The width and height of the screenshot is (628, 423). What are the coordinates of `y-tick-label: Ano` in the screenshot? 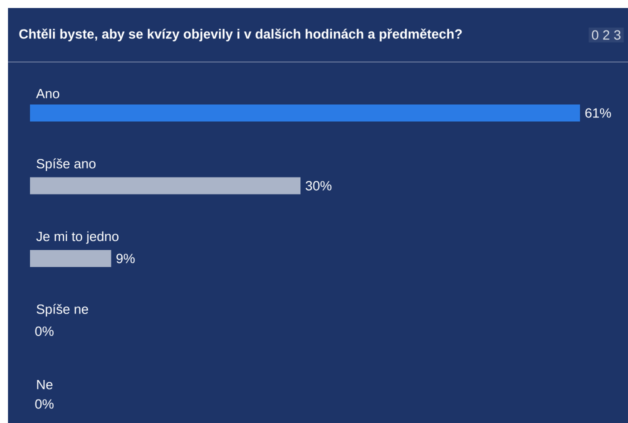 It's located at (48, 93).